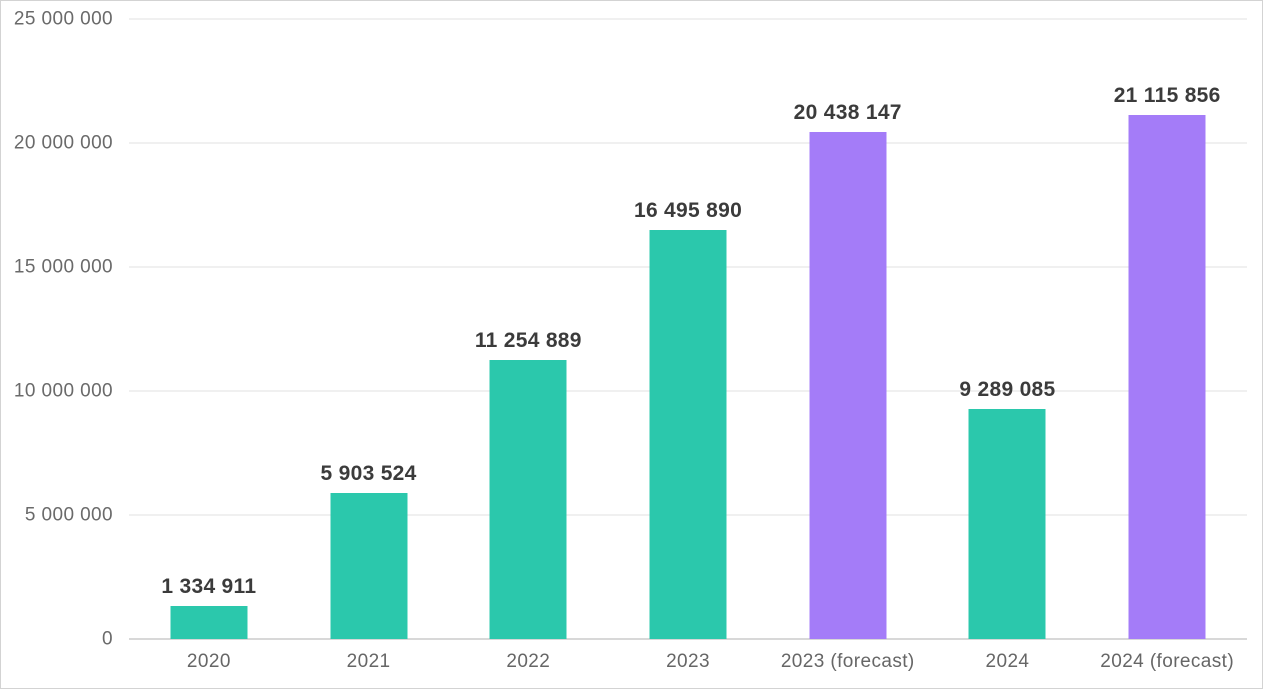 This screenshot has height=689, width=1263. What do you see at coordinates (209, 586) in the screenshot?
I see `bar-value-label: 1 334 911` at bounding box center [209, 586].